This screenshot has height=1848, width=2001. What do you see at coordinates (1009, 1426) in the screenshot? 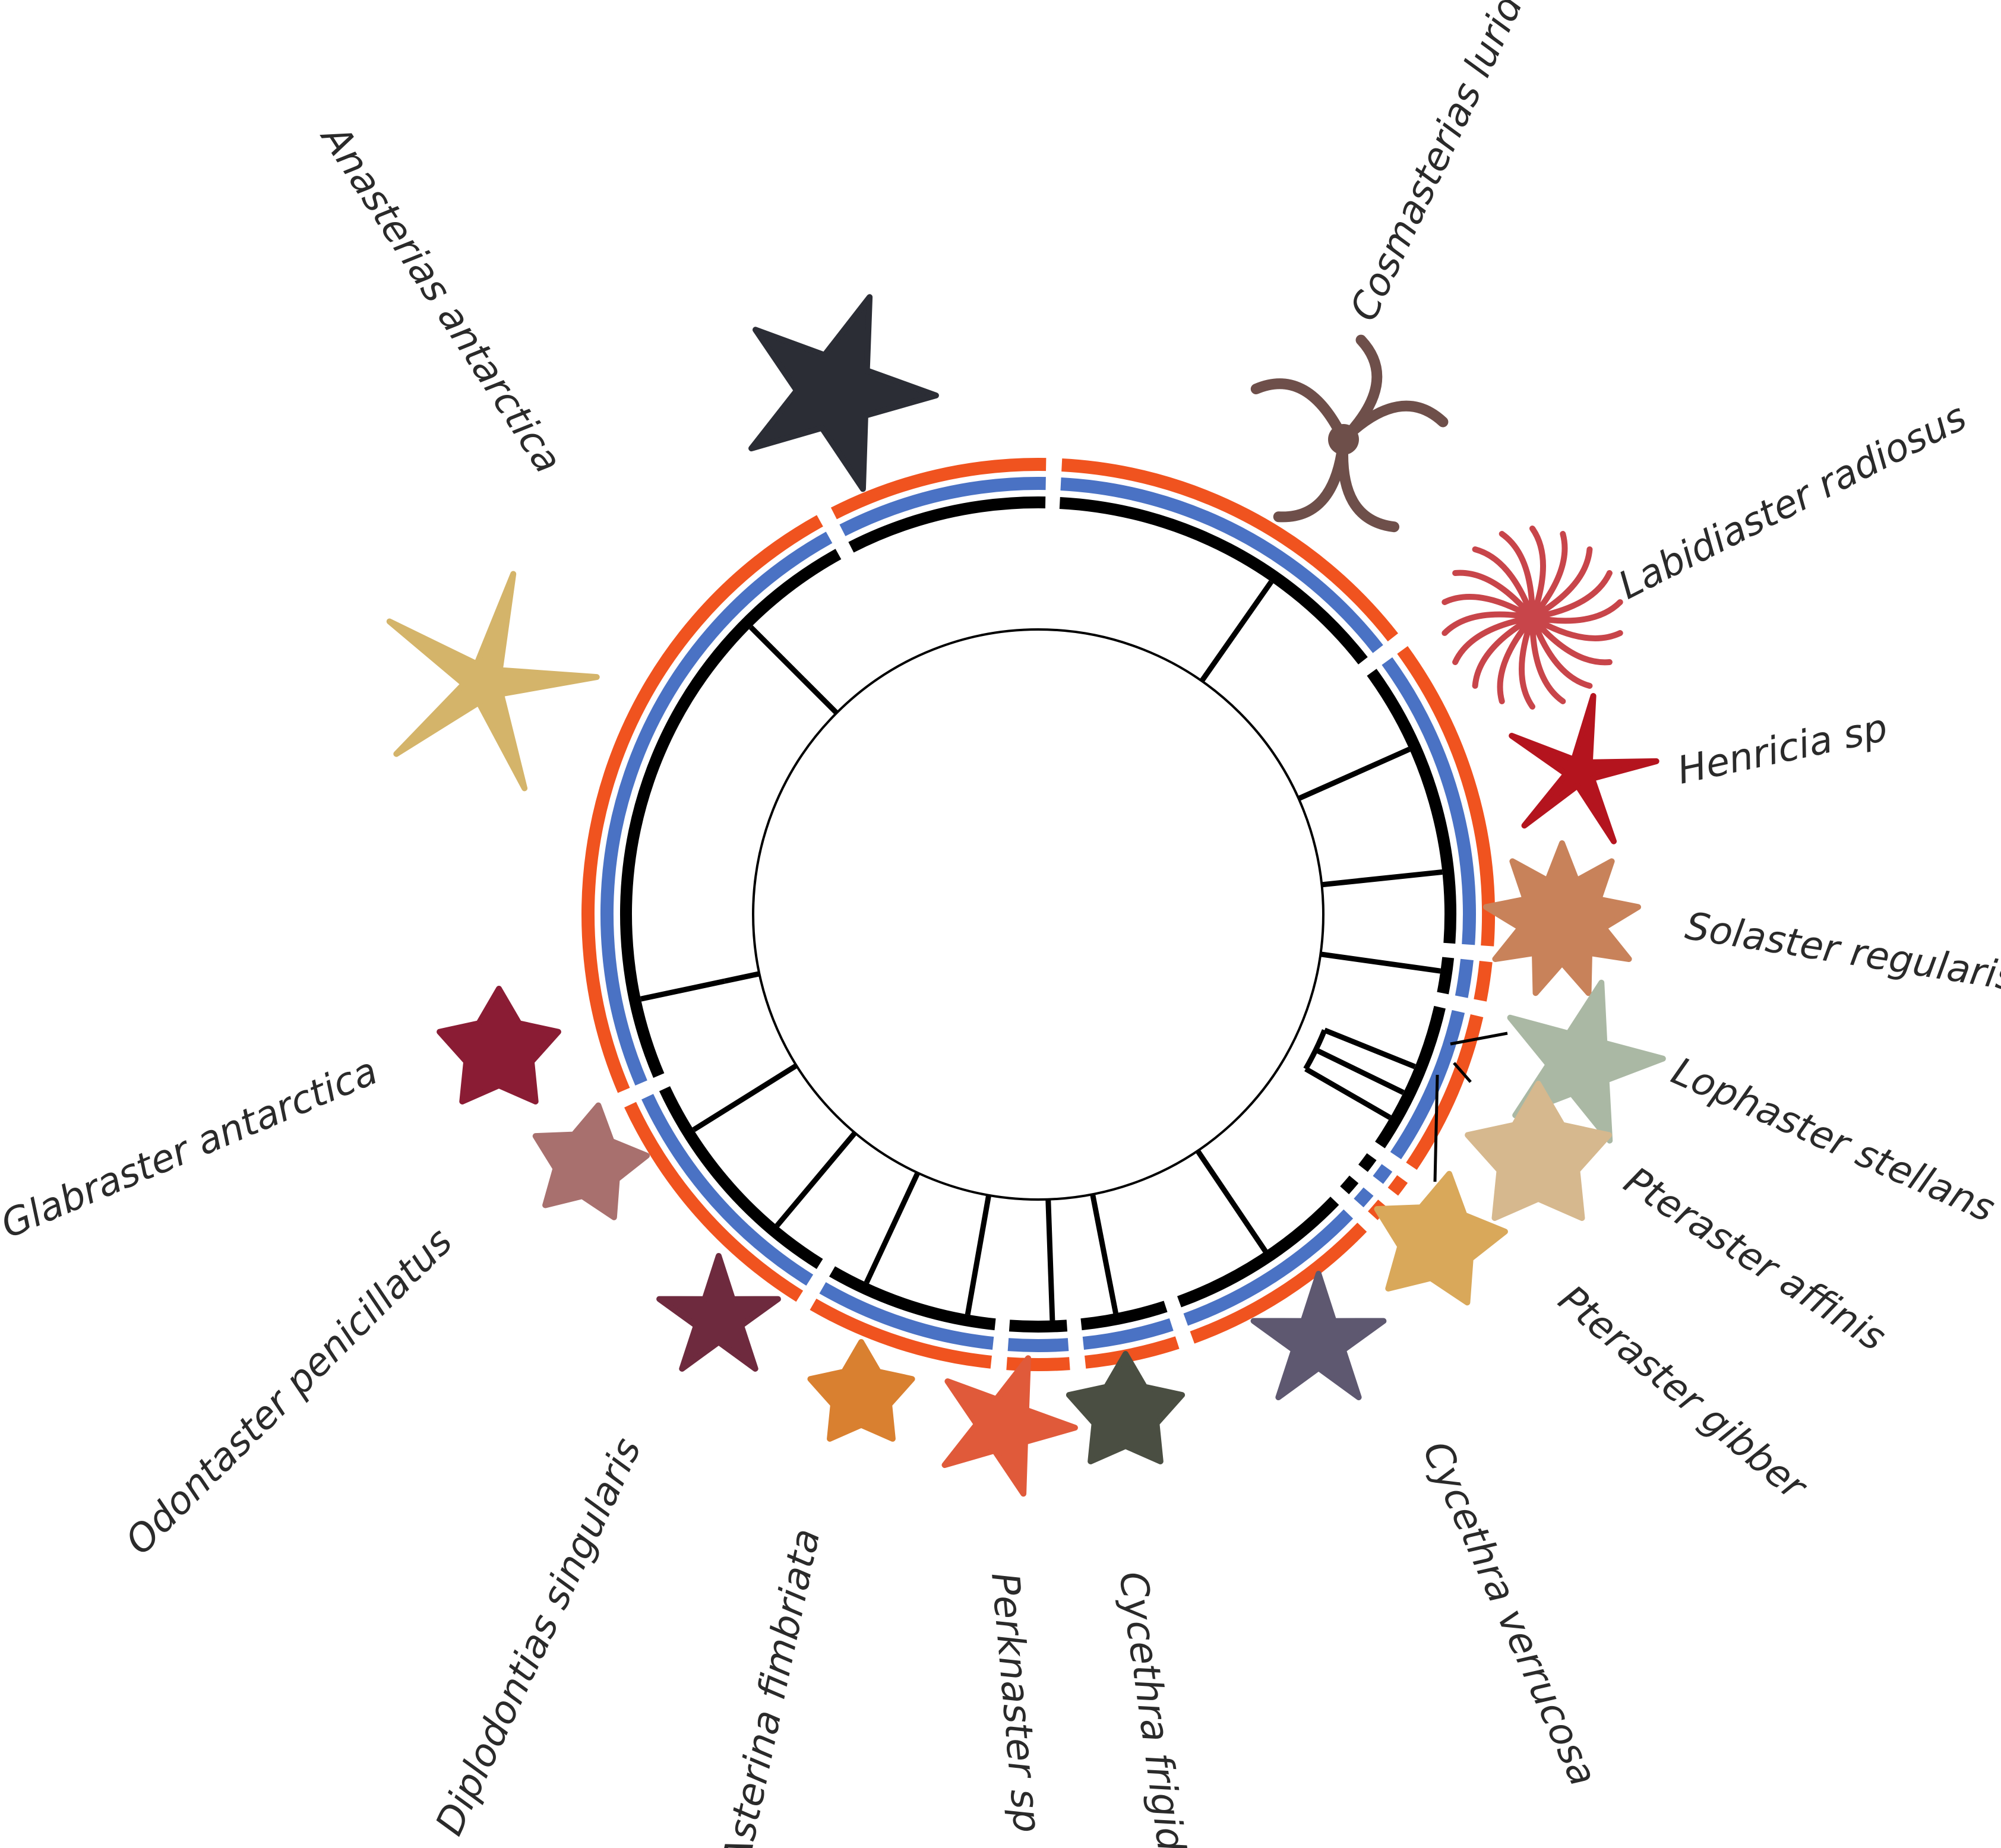
I see `orange-red-starfish-icon` at bounding box center [1009, 1426].